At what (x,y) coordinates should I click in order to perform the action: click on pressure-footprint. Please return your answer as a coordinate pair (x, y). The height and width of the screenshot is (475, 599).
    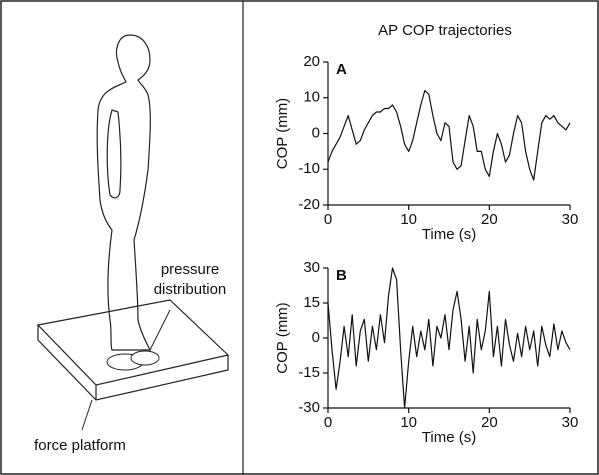
    Looking at the image, I should click on (145, 358).